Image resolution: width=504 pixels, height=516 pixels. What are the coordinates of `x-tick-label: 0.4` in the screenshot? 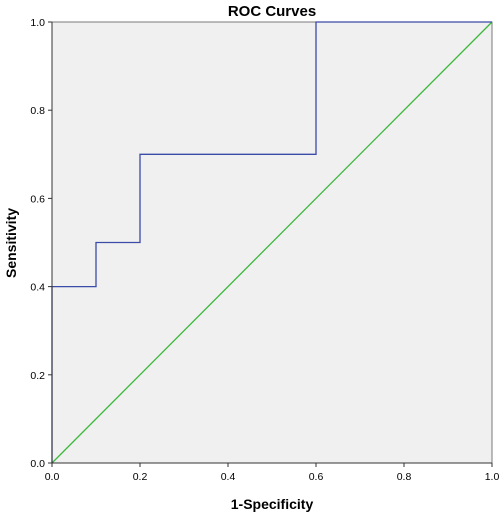 It's located at (228, 477).